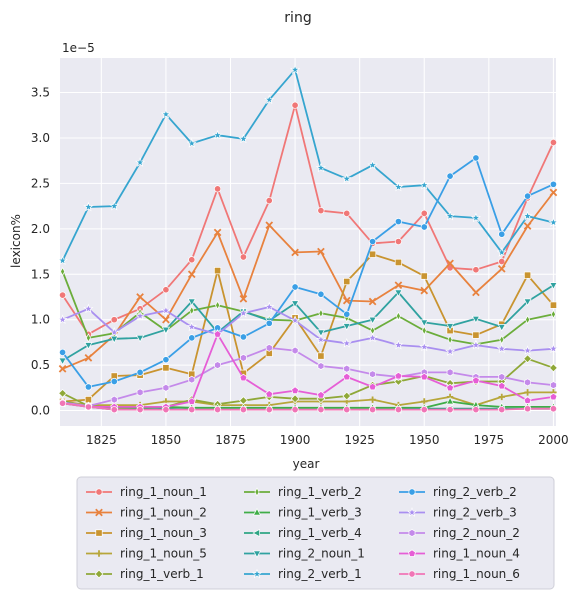 The width and height of the screenshot is (575, 600). I want to click on legend-label: ring_1_verb_3, so click(320, 513).